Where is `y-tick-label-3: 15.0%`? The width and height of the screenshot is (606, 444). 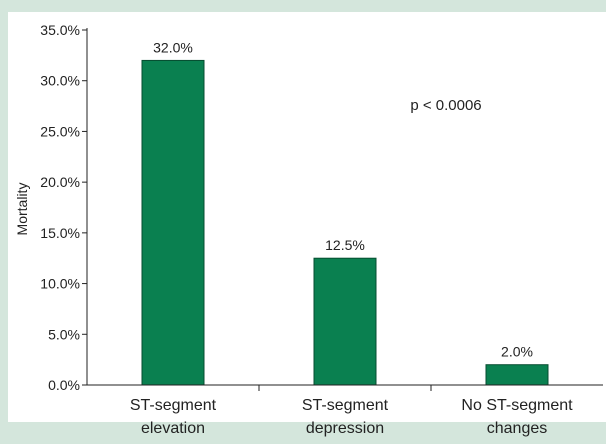 y-tick-label-3: 15.0% is located at coordinates (60, 233).